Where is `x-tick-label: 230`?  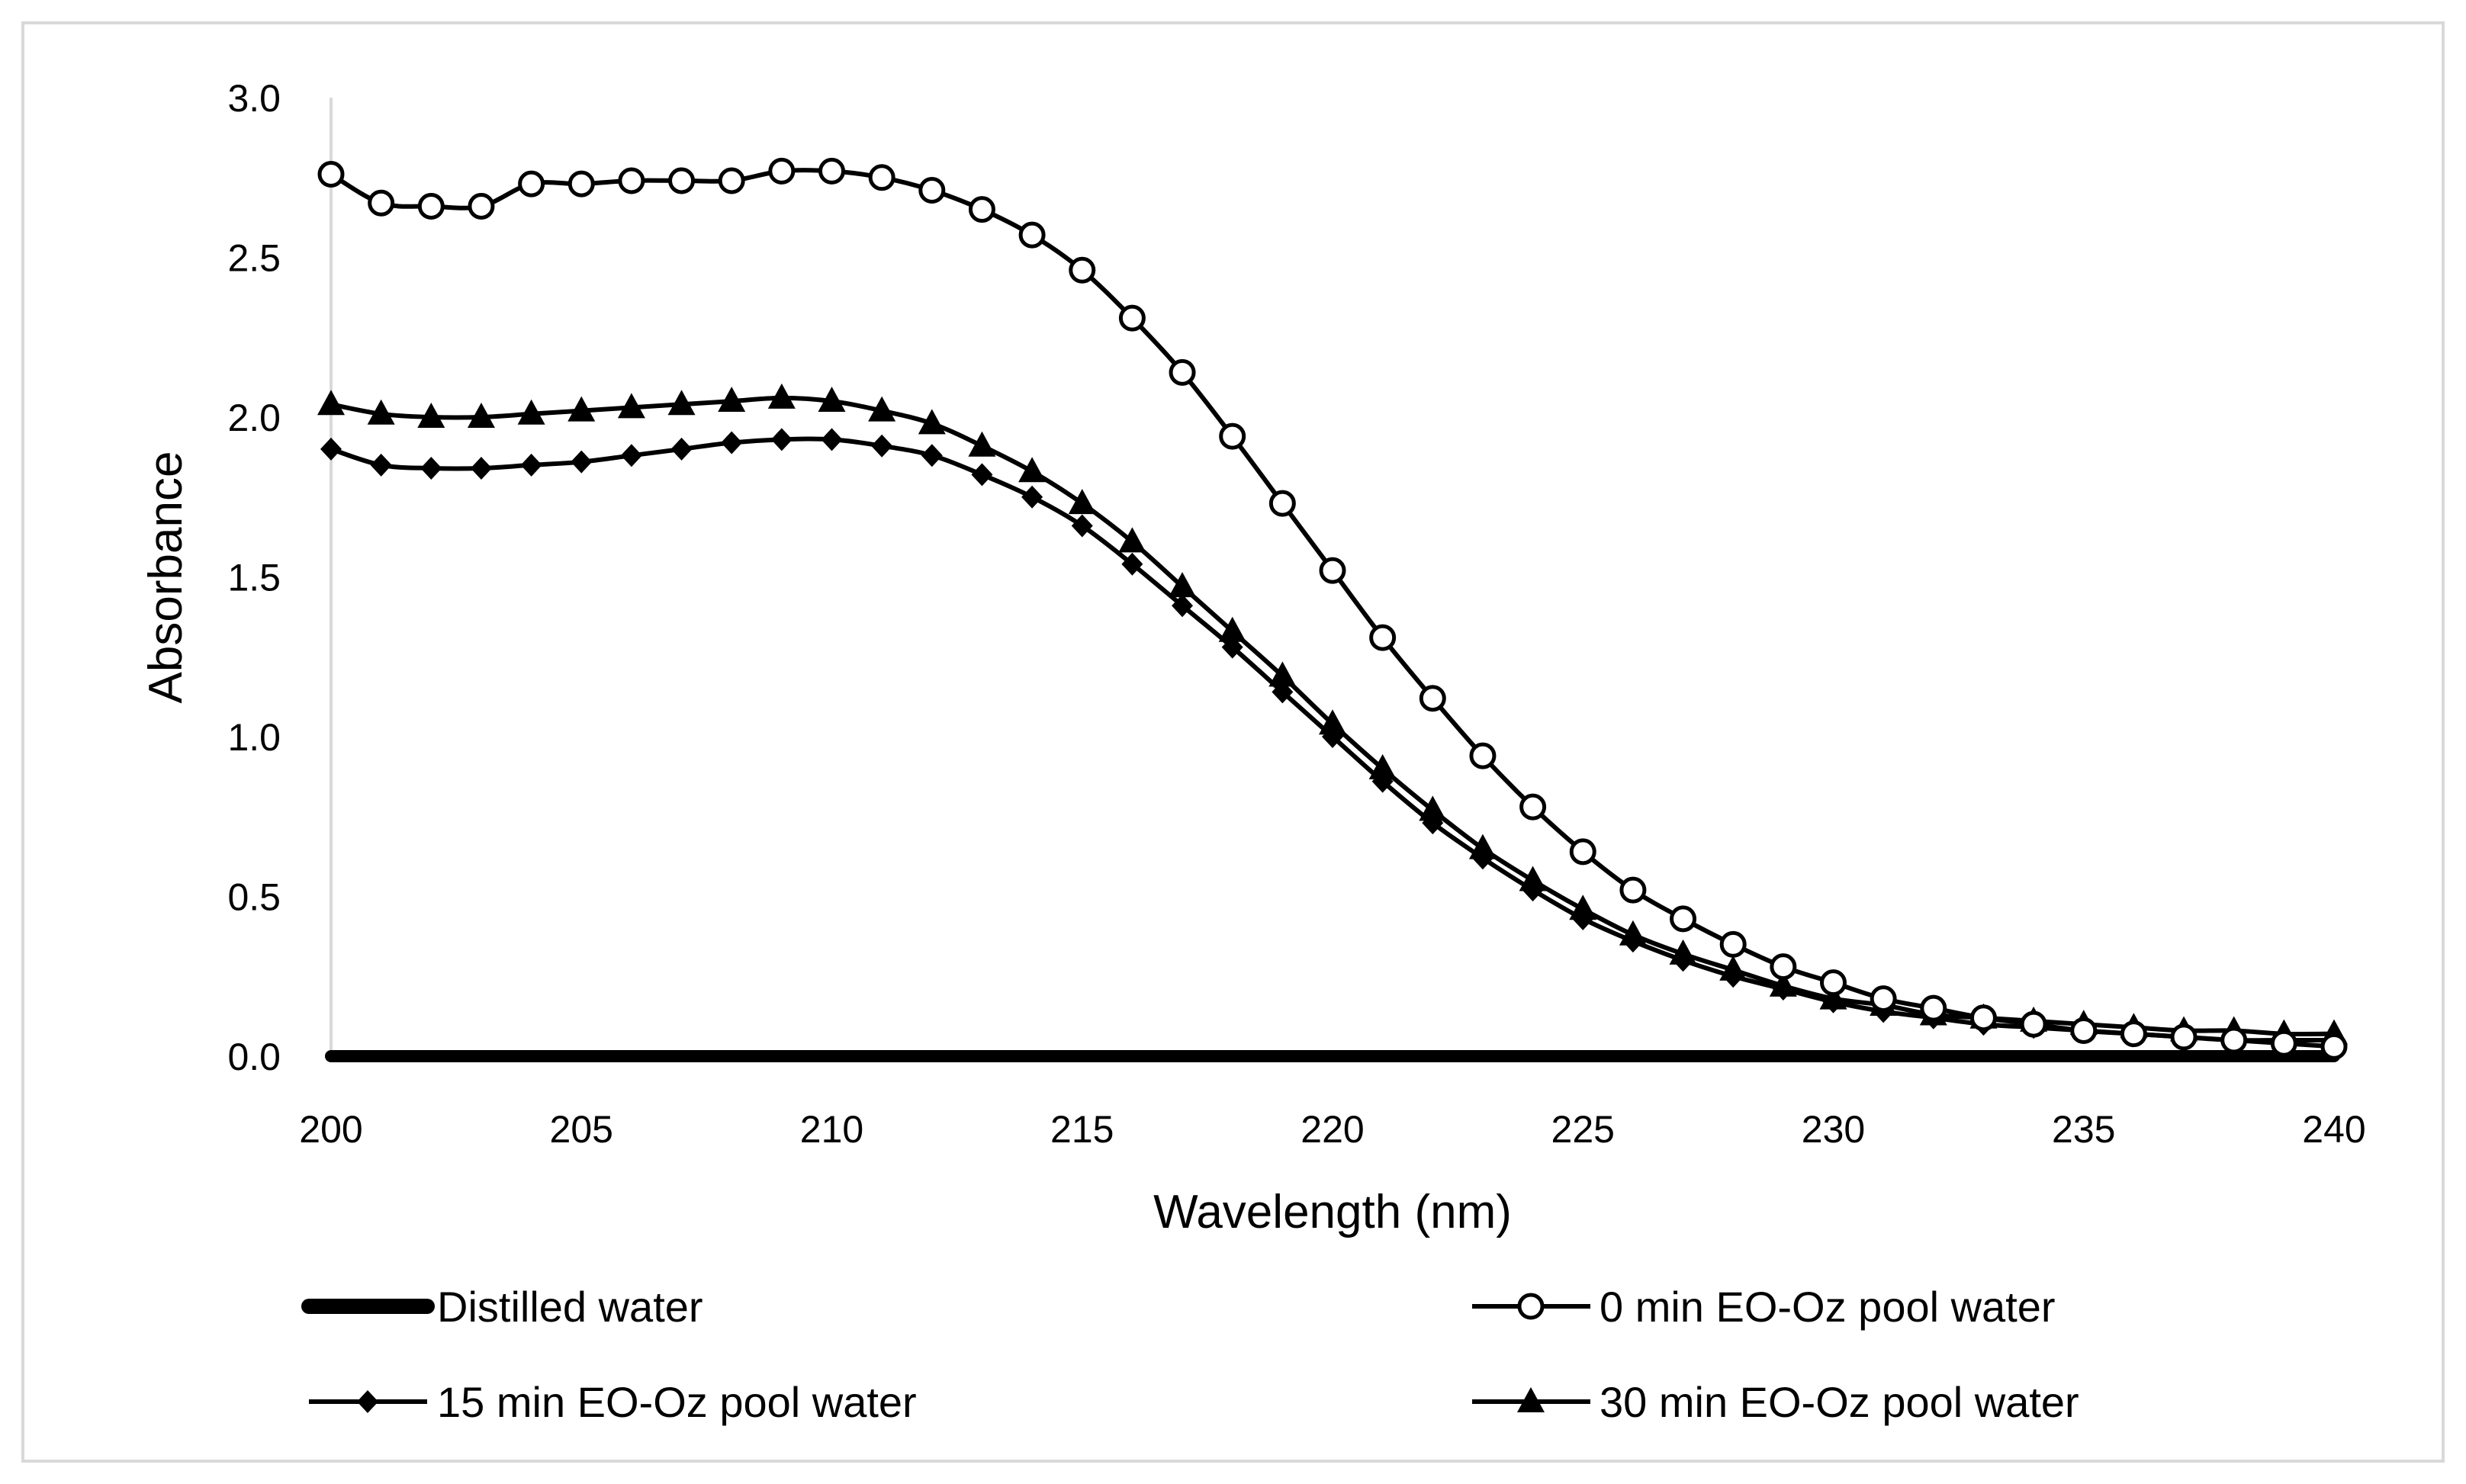 x-tick-label: 230 is located at coordinates (1833, 1129).